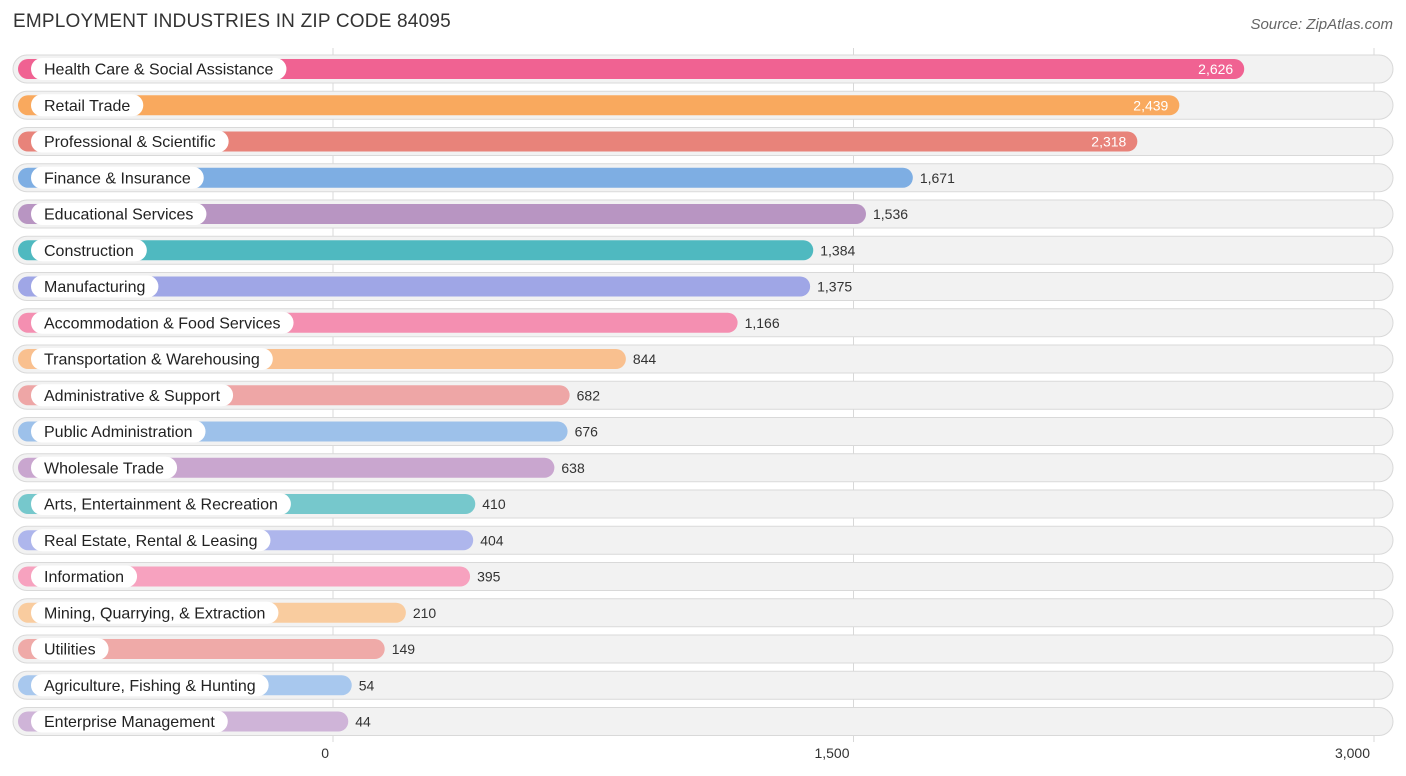  I want to click on category-label: Manufacturing, so click(94, 287).